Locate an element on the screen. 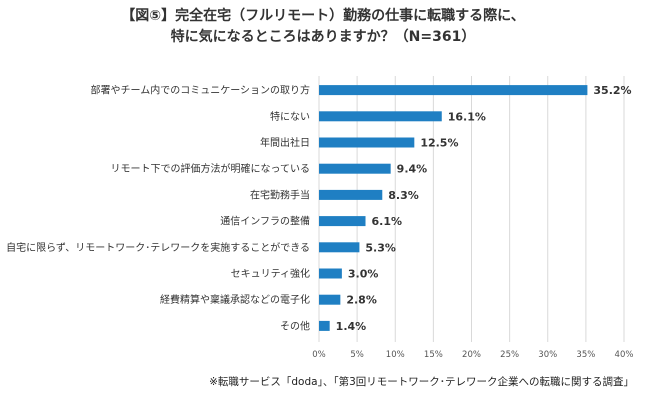  category-label: リモート下での評価方法が明確になっている is located at coordinates (211, 168).